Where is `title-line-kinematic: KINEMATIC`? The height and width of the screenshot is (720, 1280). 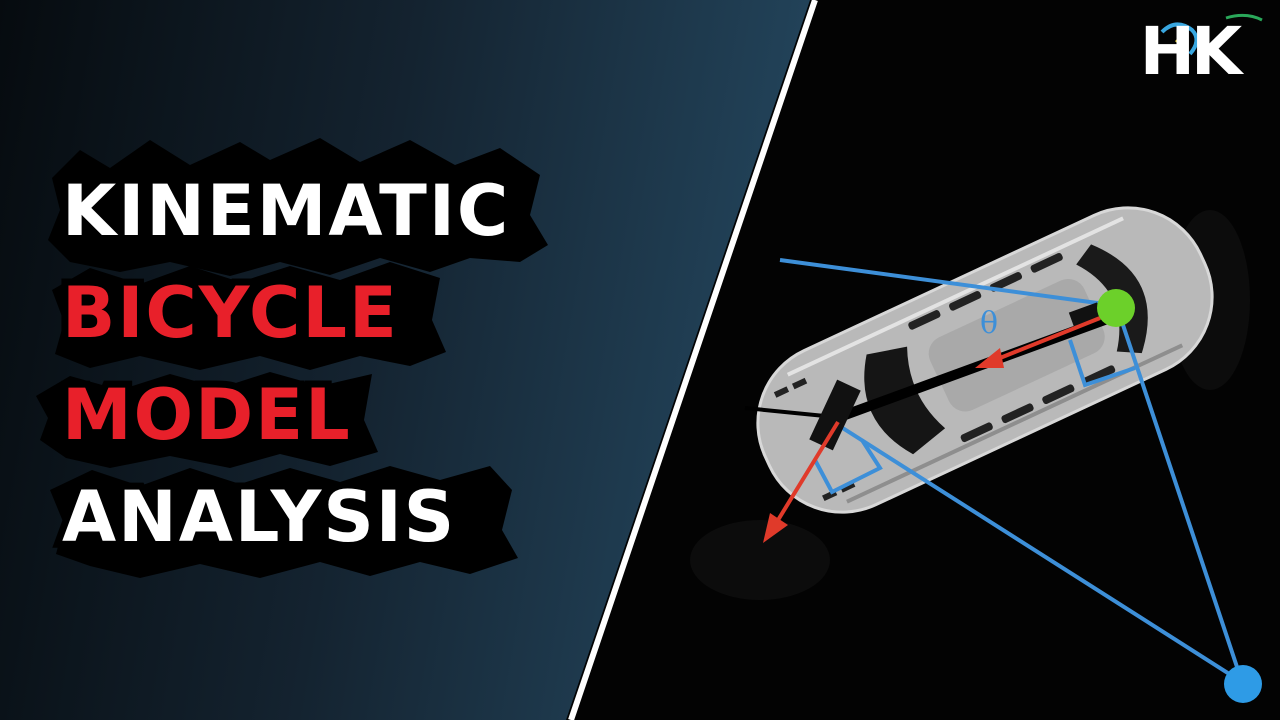
title-line-kinematic: KINEMATIC is located at coordinates (285, 211).